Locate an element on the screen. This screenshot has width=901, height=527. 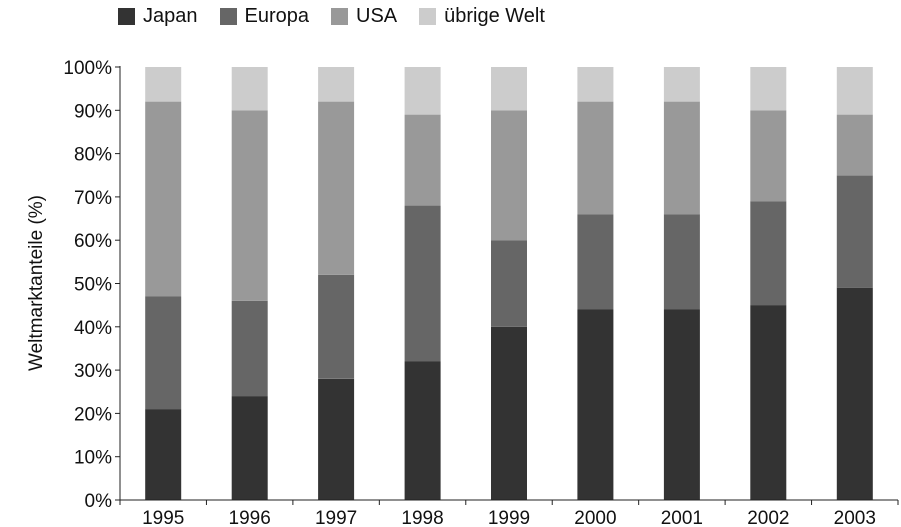
x-tick-label-1997: 1997 is located at coordinates (336, 517).